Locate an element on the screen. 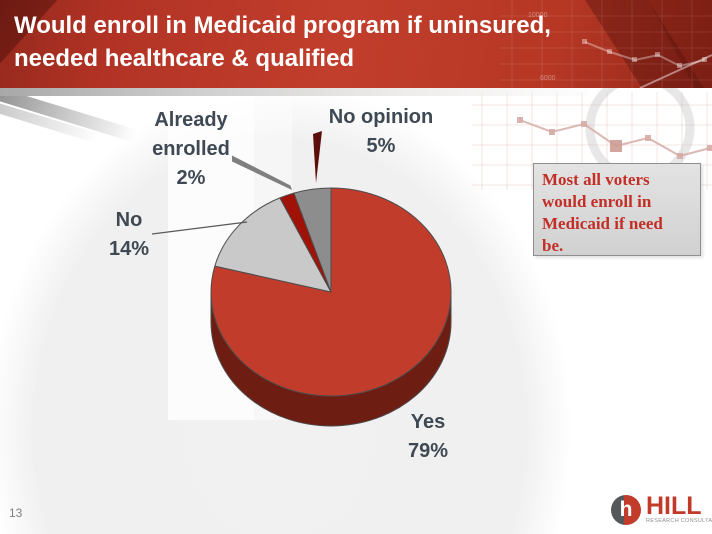  watermark-linechart-below-header is located at coordinates (614, 138).